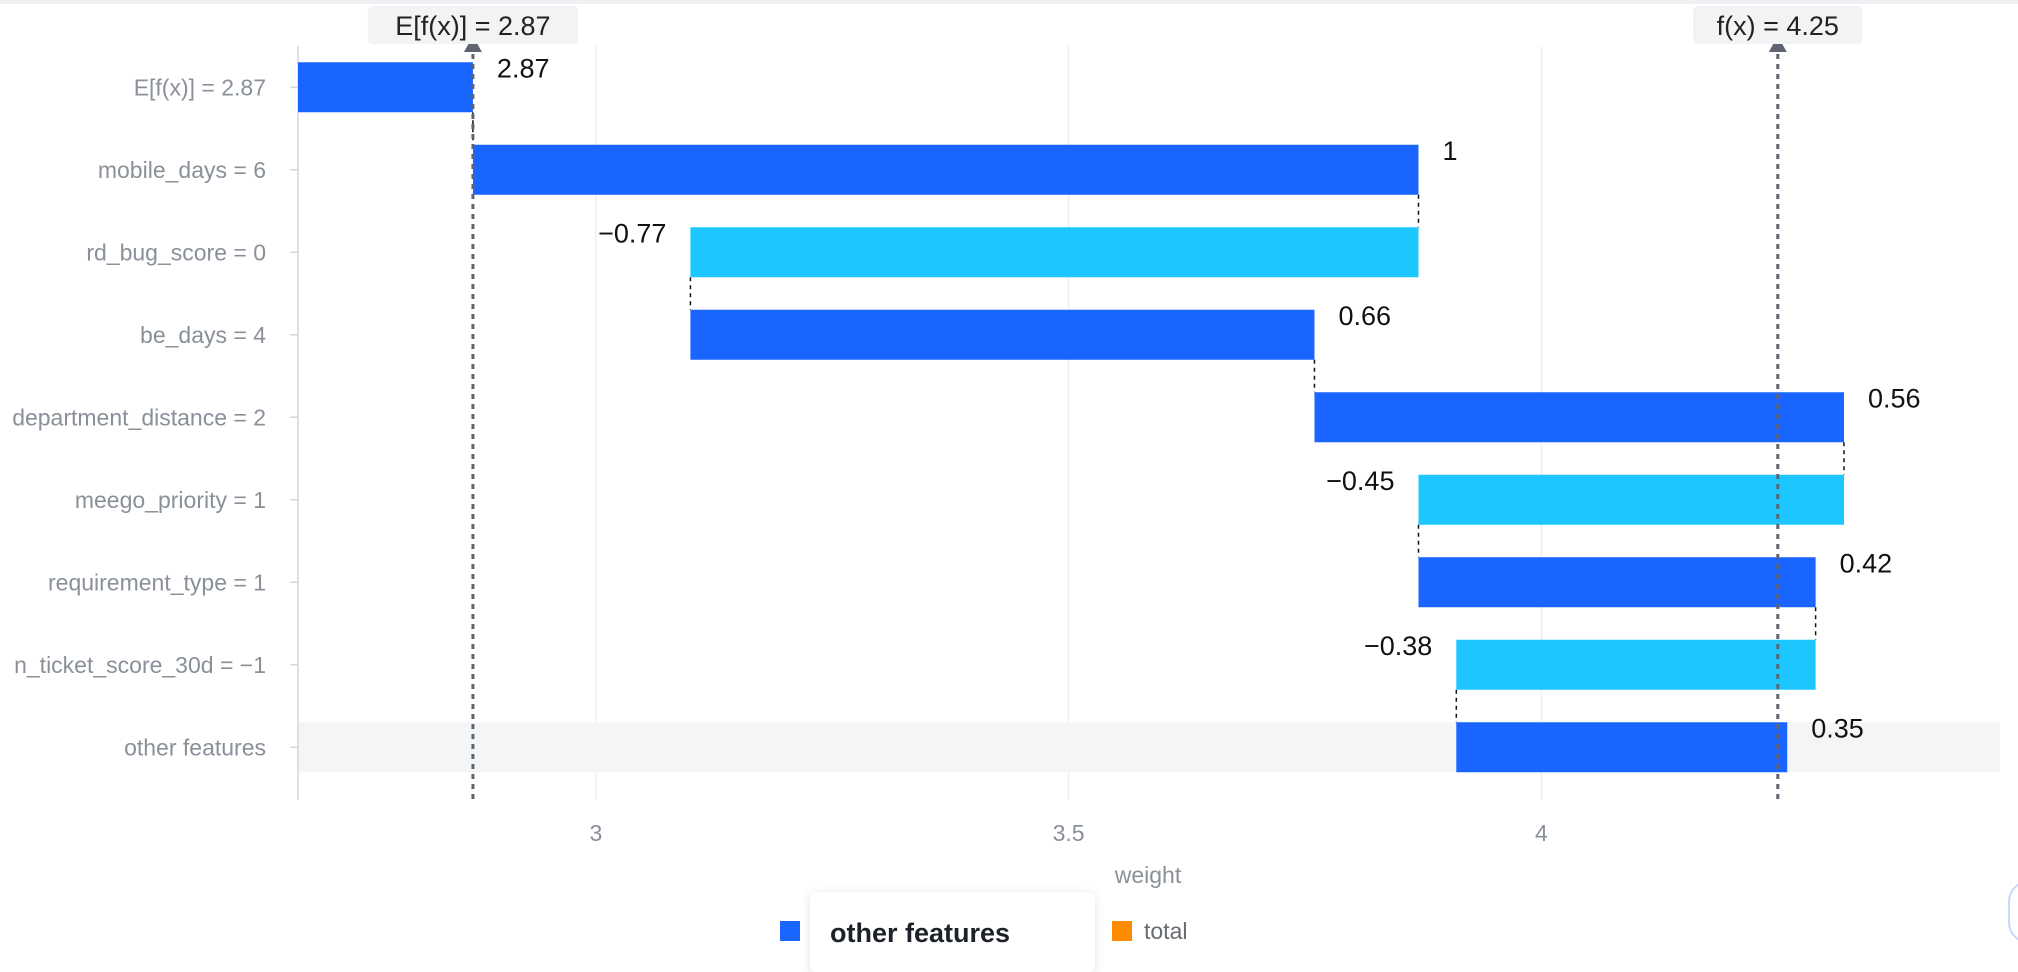 This screenshot has width=2018, height=972. Describe the element at coordinates (1166, 930) in the screenshot. I see `legend-label: total` at that location.